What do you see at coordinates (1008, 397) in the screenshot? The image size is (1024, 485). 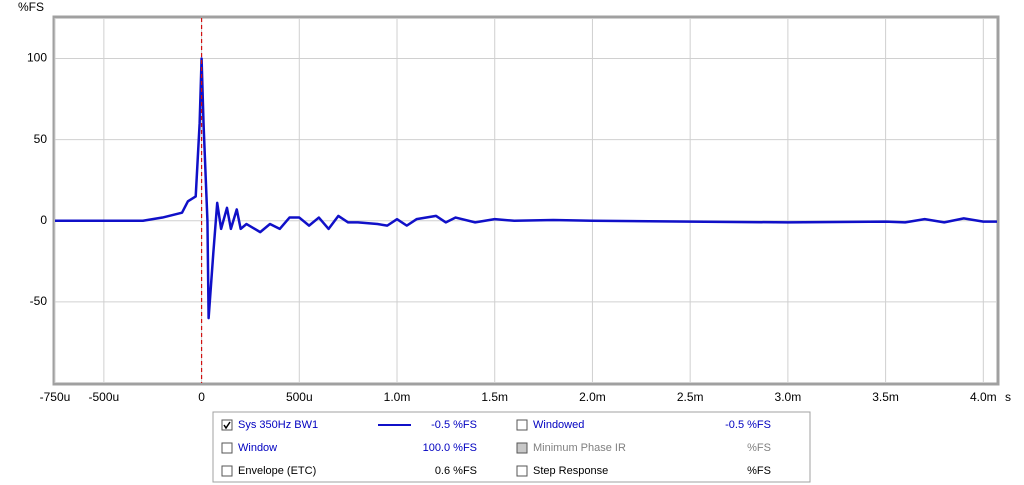 I see `x-axis-unit: s` at bounding box center [1008, 397].